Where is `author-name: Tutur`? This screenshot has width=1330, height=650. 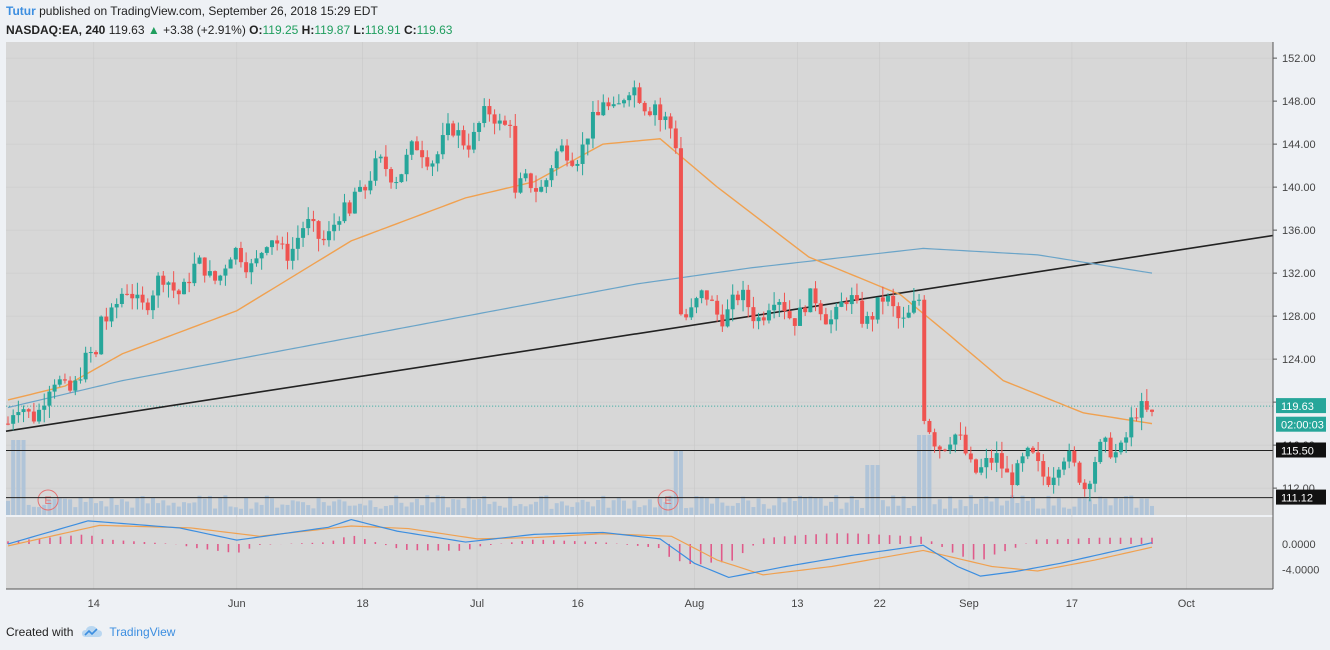 author-name: Tutur is located at coordinates (21, 11).